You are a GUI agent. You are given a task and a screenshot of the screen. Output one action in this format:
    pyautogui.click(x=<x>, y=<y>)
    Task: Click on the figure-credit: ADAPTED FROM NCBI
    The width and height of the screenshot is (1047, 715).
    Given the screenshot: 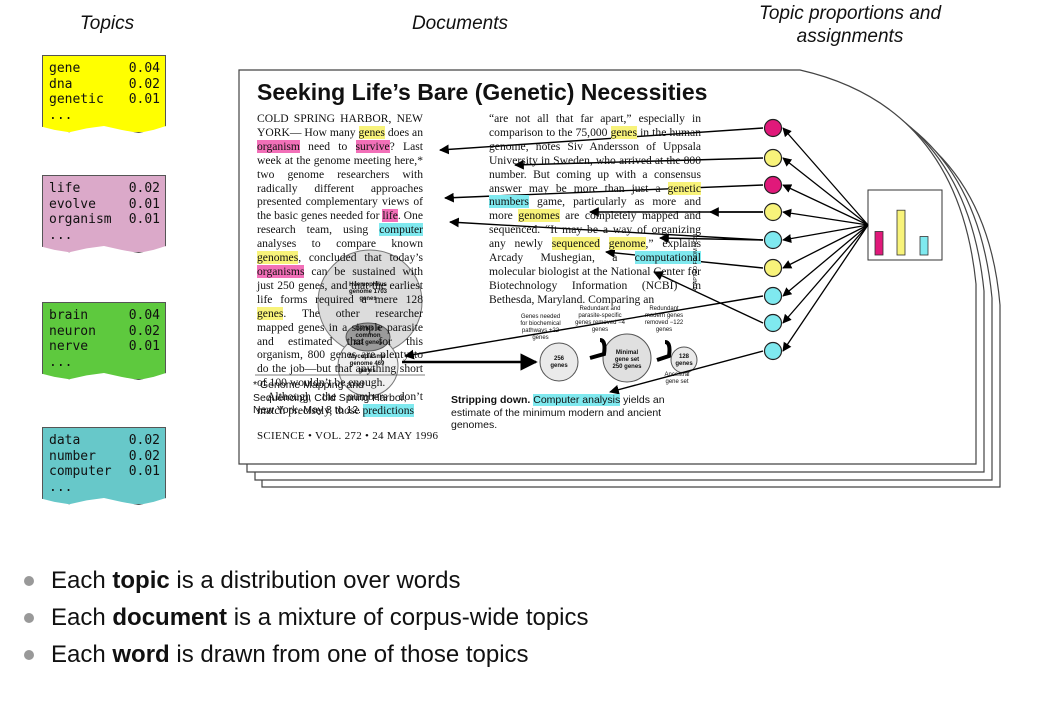 What is the action you would take?
    pyautogui.click(x=696, y=262)
    